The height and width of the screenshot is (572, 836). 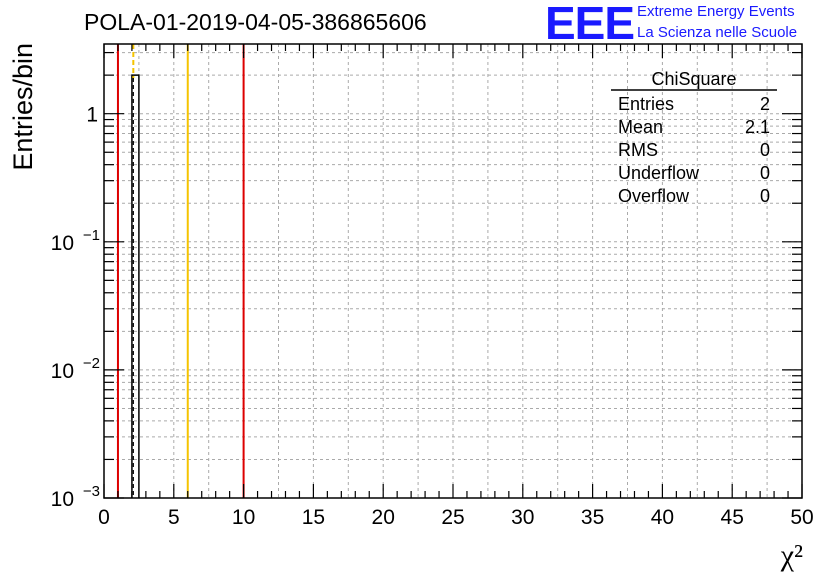 What do you see at coordinates (791, 555) in the screenshot?
I see `x-axis-label: χ²` at bounding box center [791, 555].